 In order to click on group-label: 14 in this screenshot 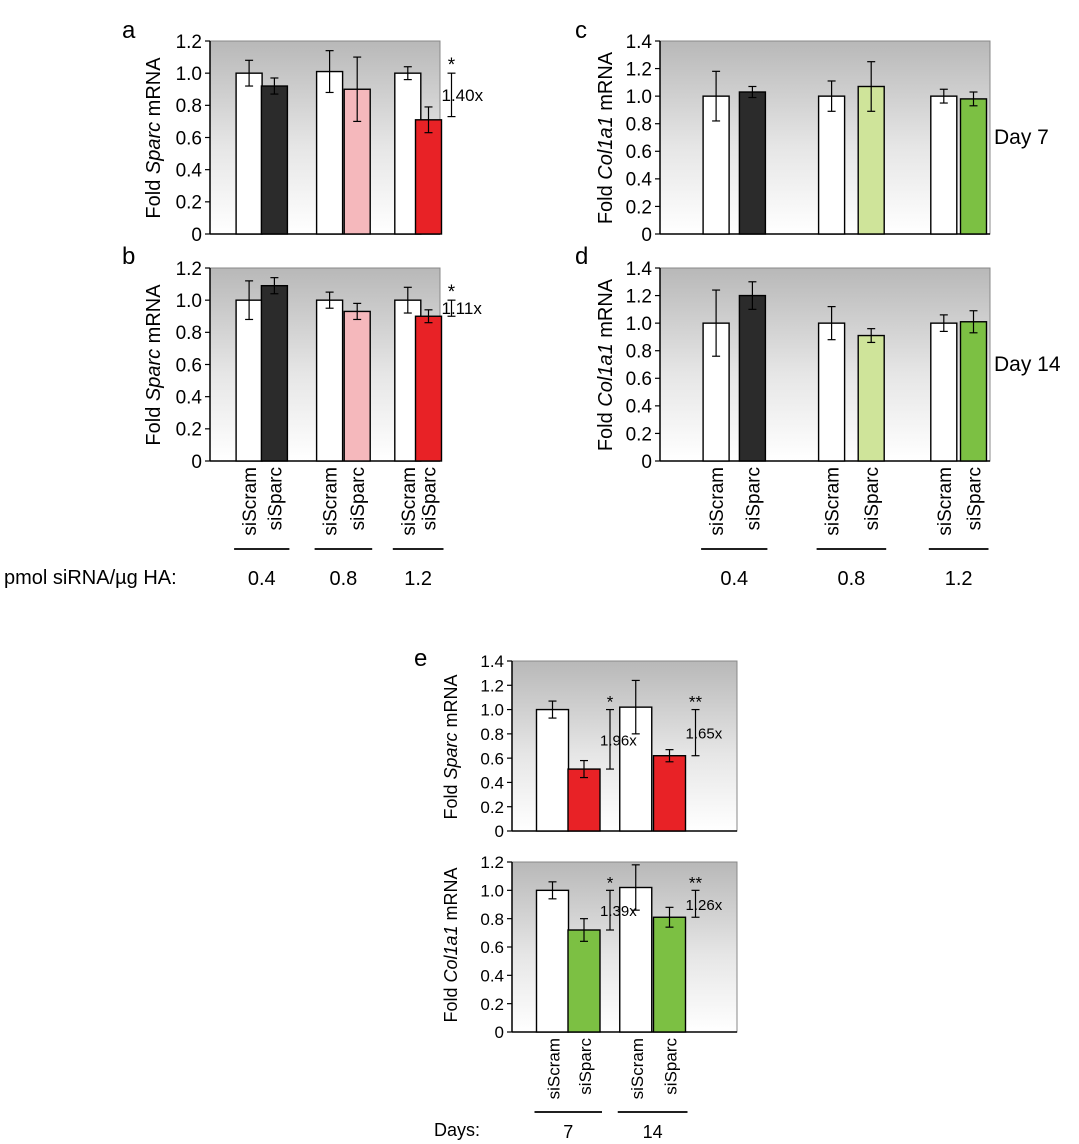, I will do `click(653, 1132)`.